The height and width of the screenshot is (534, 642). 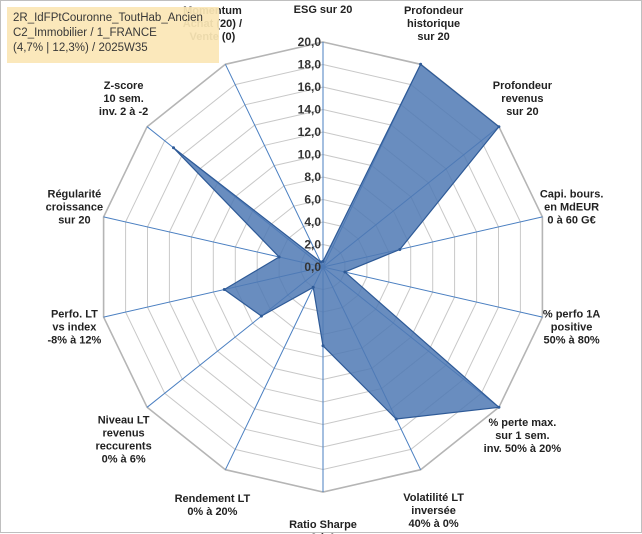 I want to click on tick-label: 2,0, so click(x=312, y=245).